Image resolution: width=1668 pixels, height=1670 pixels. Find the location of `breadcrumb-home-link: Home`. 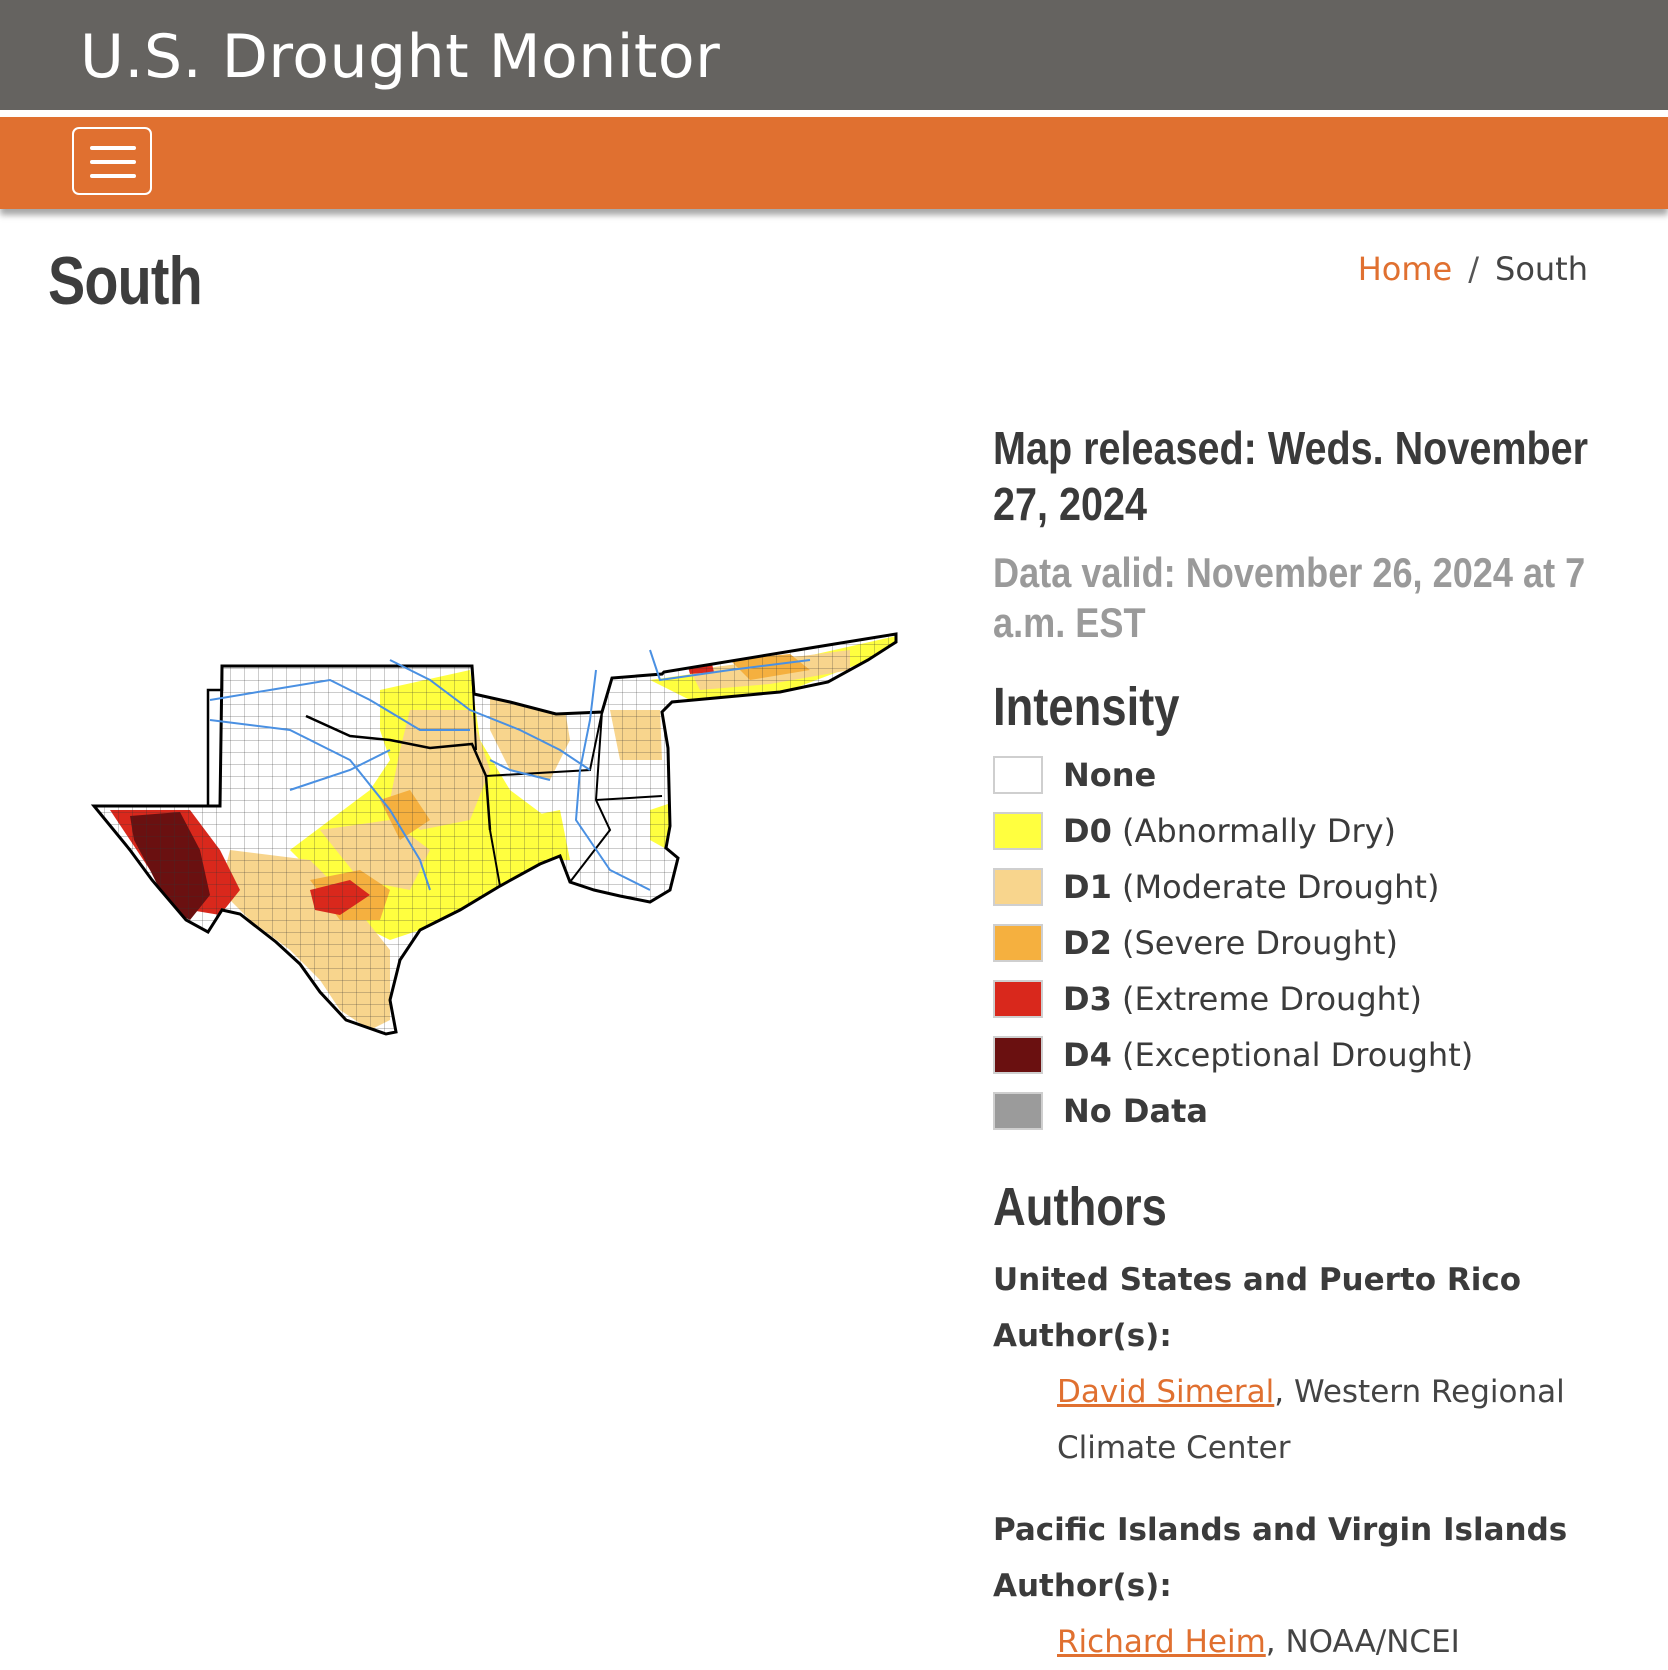

breadcrumb-home-link: Home is located at coordinates (1405, 269).